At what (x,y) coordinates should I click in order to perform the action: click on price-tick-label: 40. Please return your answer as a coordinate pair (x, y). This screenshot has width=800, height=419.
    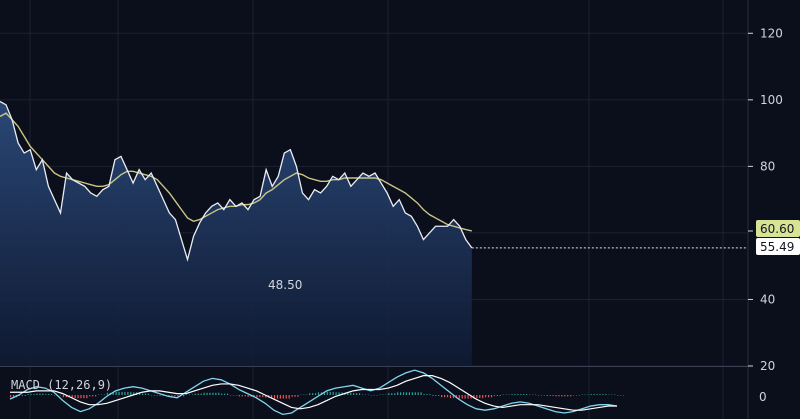
    Looking at the image, I should click on (767, 299).